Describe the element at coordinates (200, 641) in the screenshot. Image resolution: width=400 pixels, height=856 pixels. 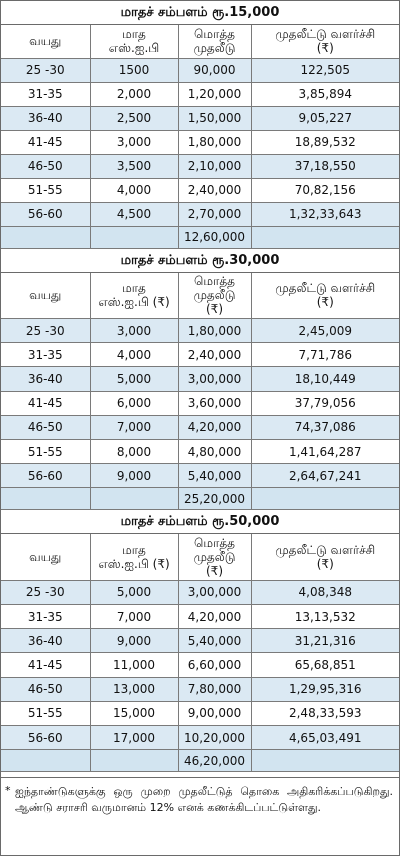
I see `table-row: 36-40 9,000 5,40,000 31,21,316` at that location.